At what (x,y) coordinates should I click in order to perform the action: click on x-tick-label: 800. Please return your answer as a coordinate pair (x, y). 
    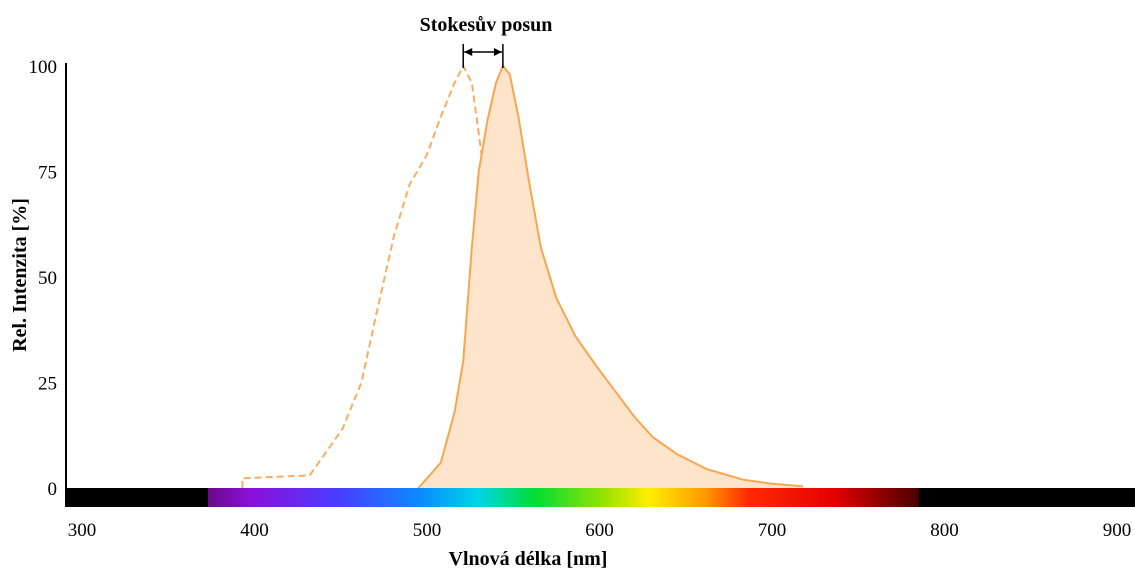
    Looking at the image, I should click on (944, 530).